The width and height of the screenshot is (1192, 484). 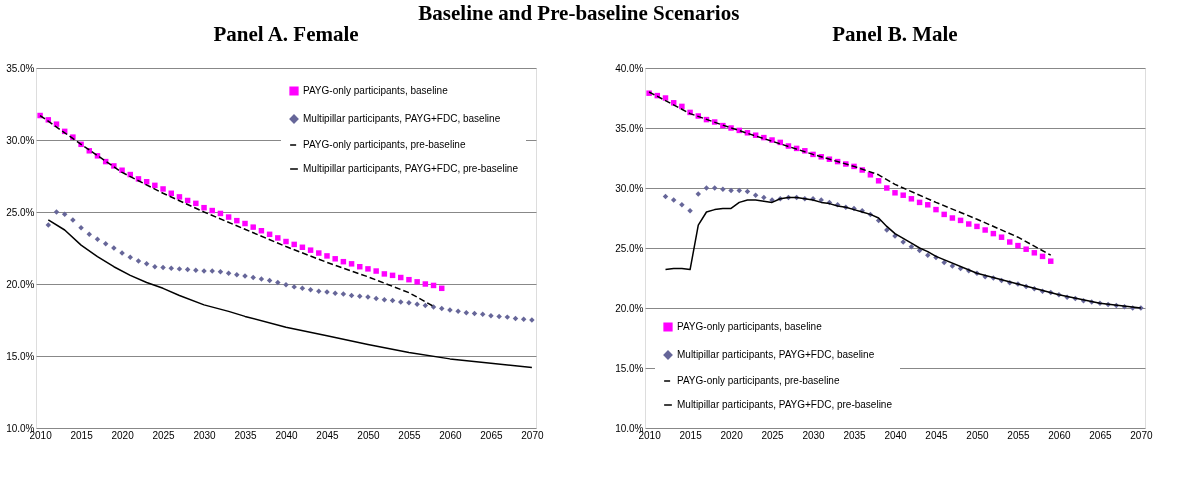 I want to click on y-tick-label: 40.0%, so click(x=629, y=68).